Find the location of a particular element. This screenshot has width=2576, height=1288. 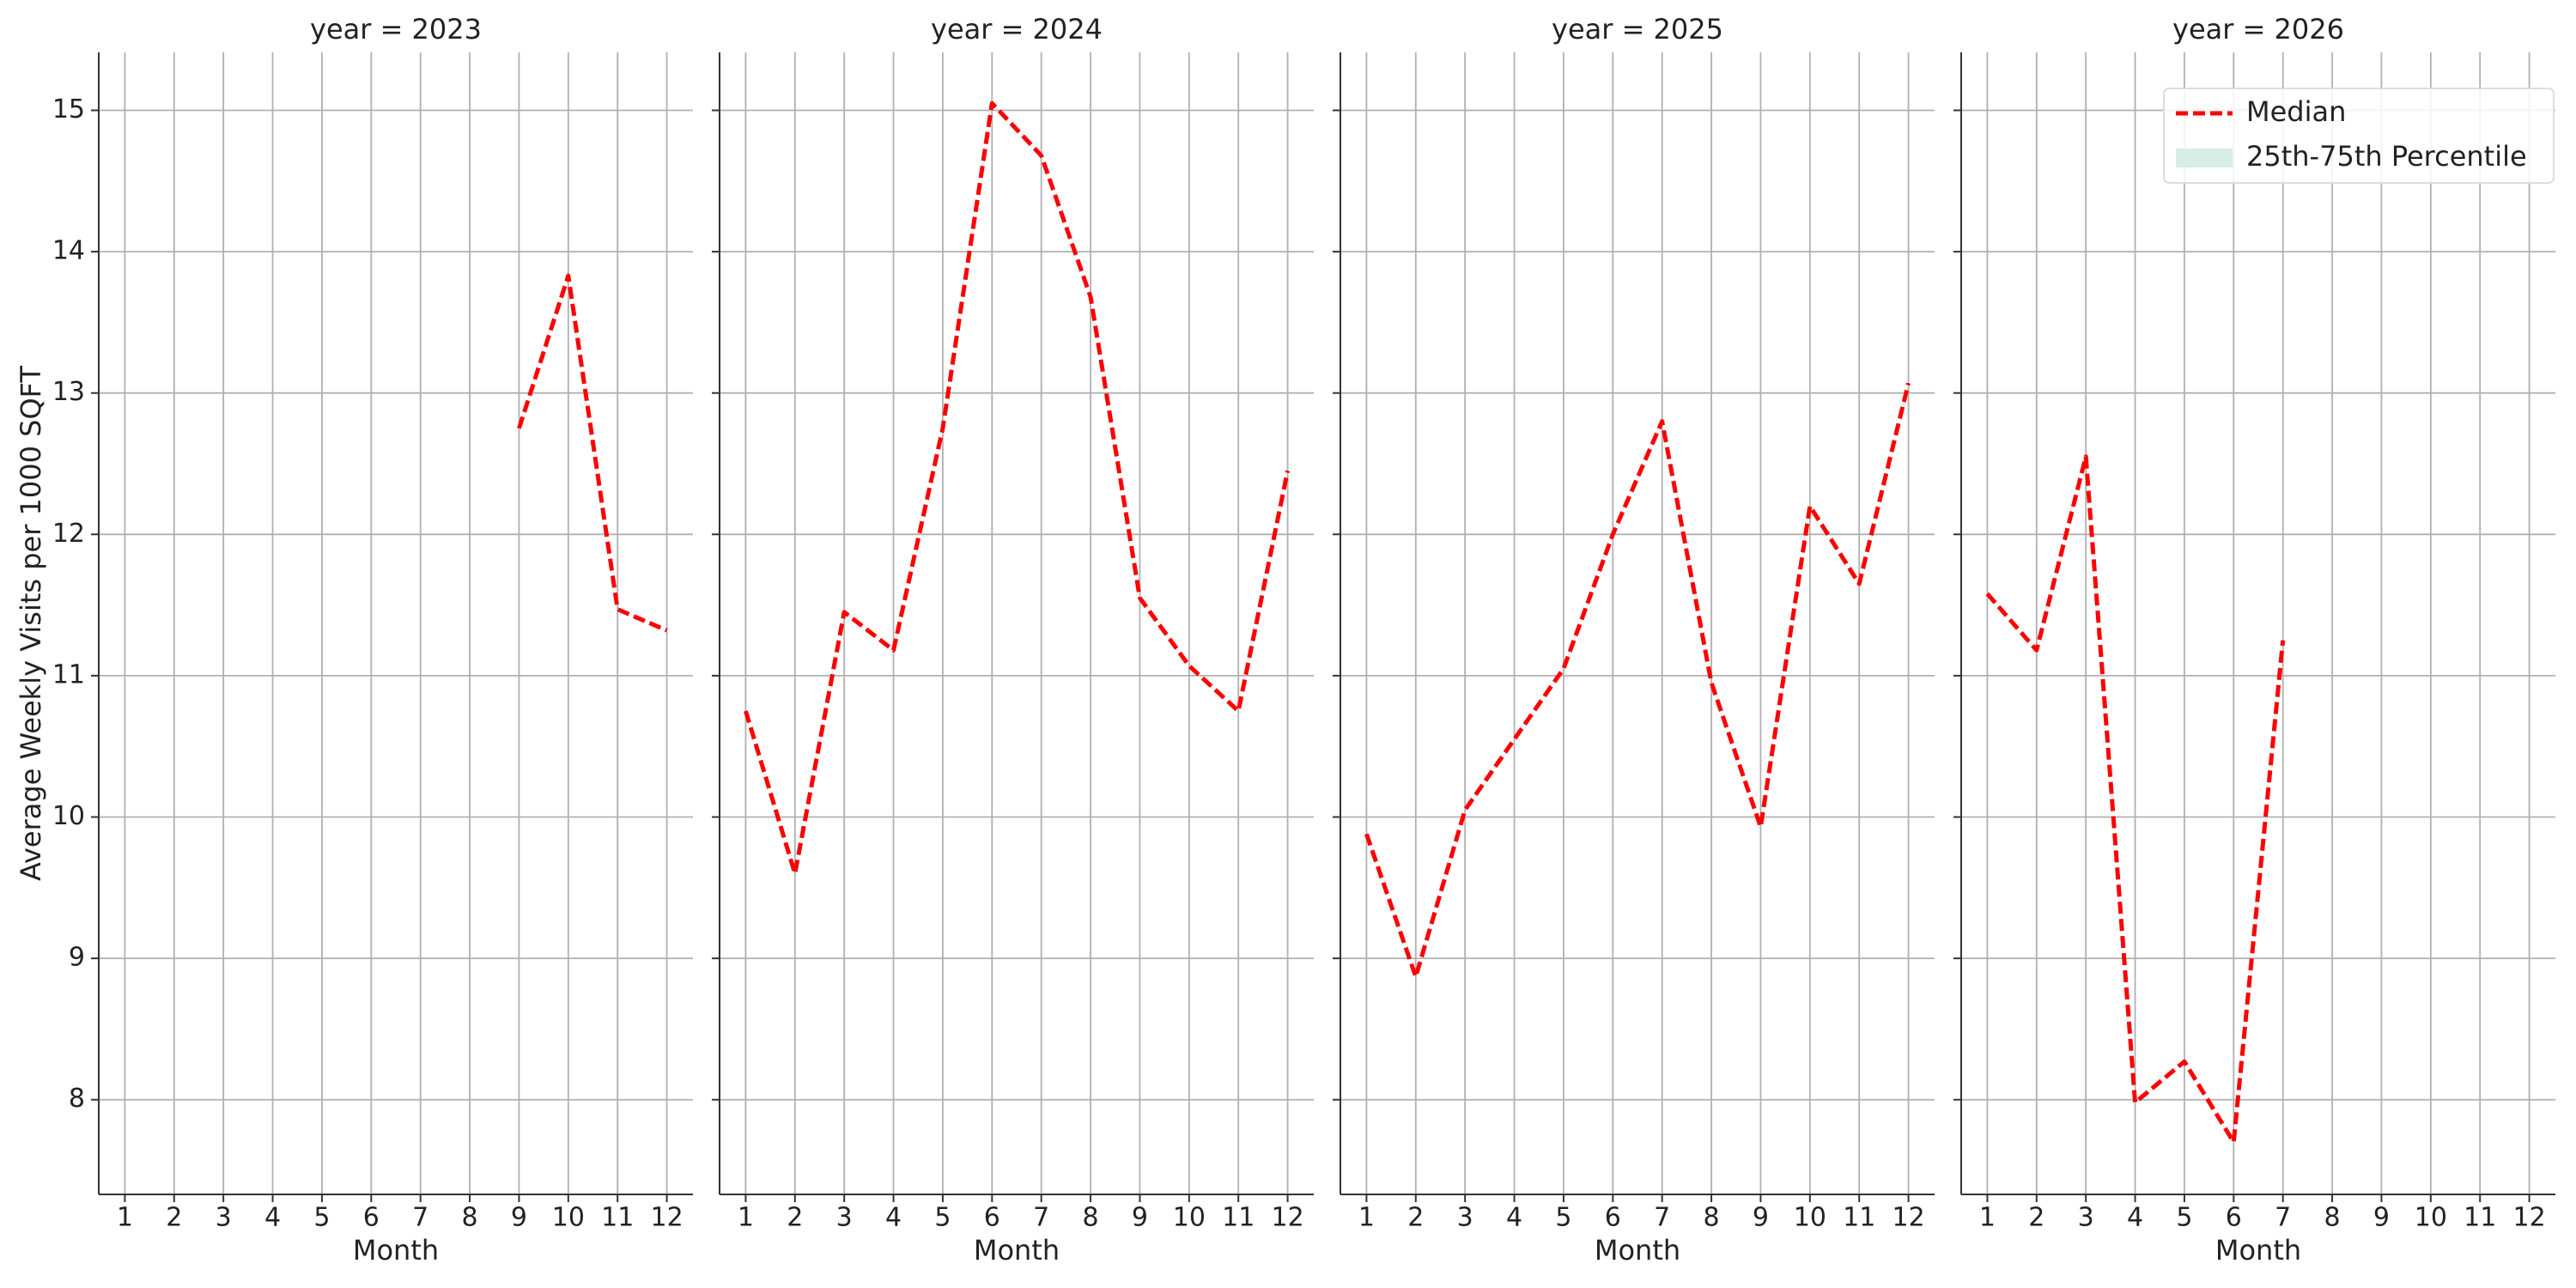

y-tick-label: 9 is located at coordinates (77, 958).